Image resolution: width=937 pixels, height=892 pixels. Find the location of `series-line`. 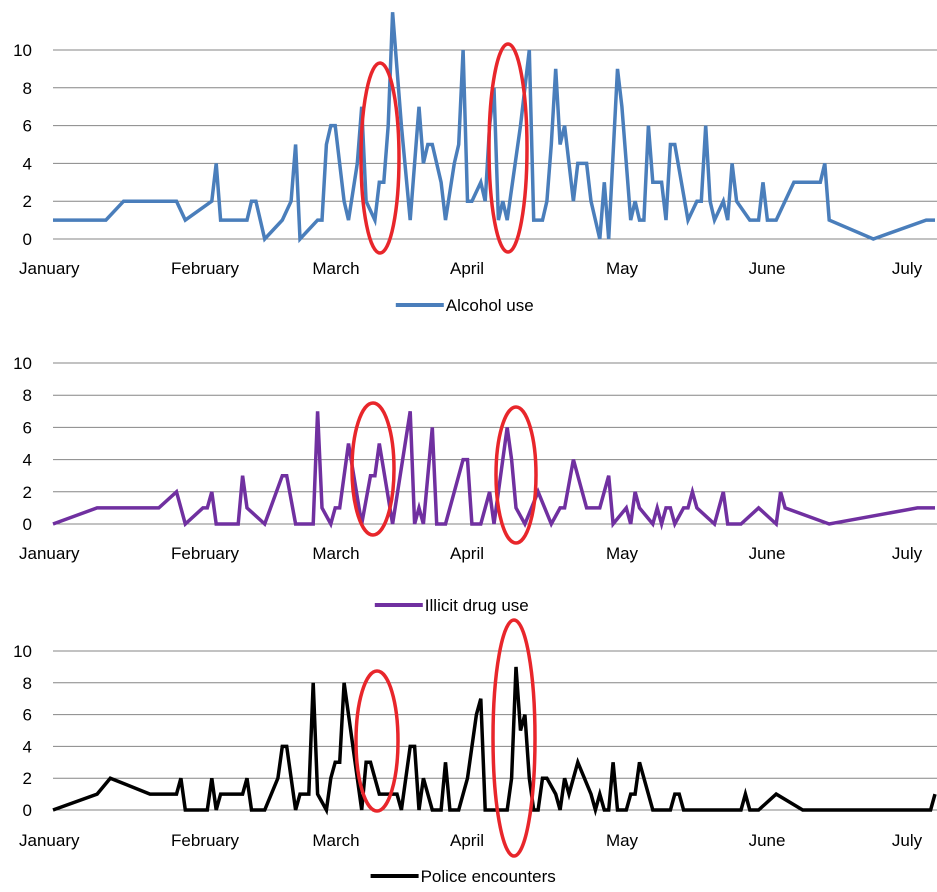

series-line is located at coordinates (493, 471).